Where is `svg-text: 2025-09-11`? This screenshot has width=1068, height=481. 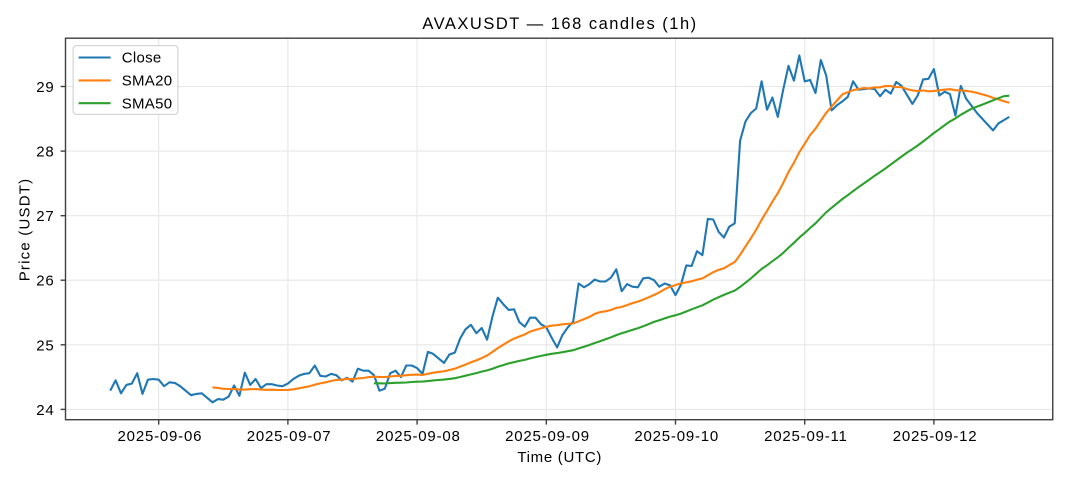
svg-text: 2025-09-11 is located at coordinates (806, 436).